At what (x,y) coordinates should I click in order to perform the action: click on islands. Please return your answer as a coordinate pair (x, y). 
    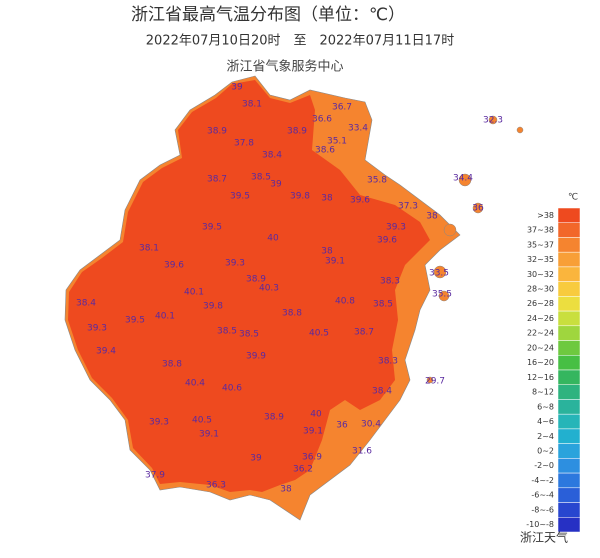
    Looking at the image, I should click on (475, 249).